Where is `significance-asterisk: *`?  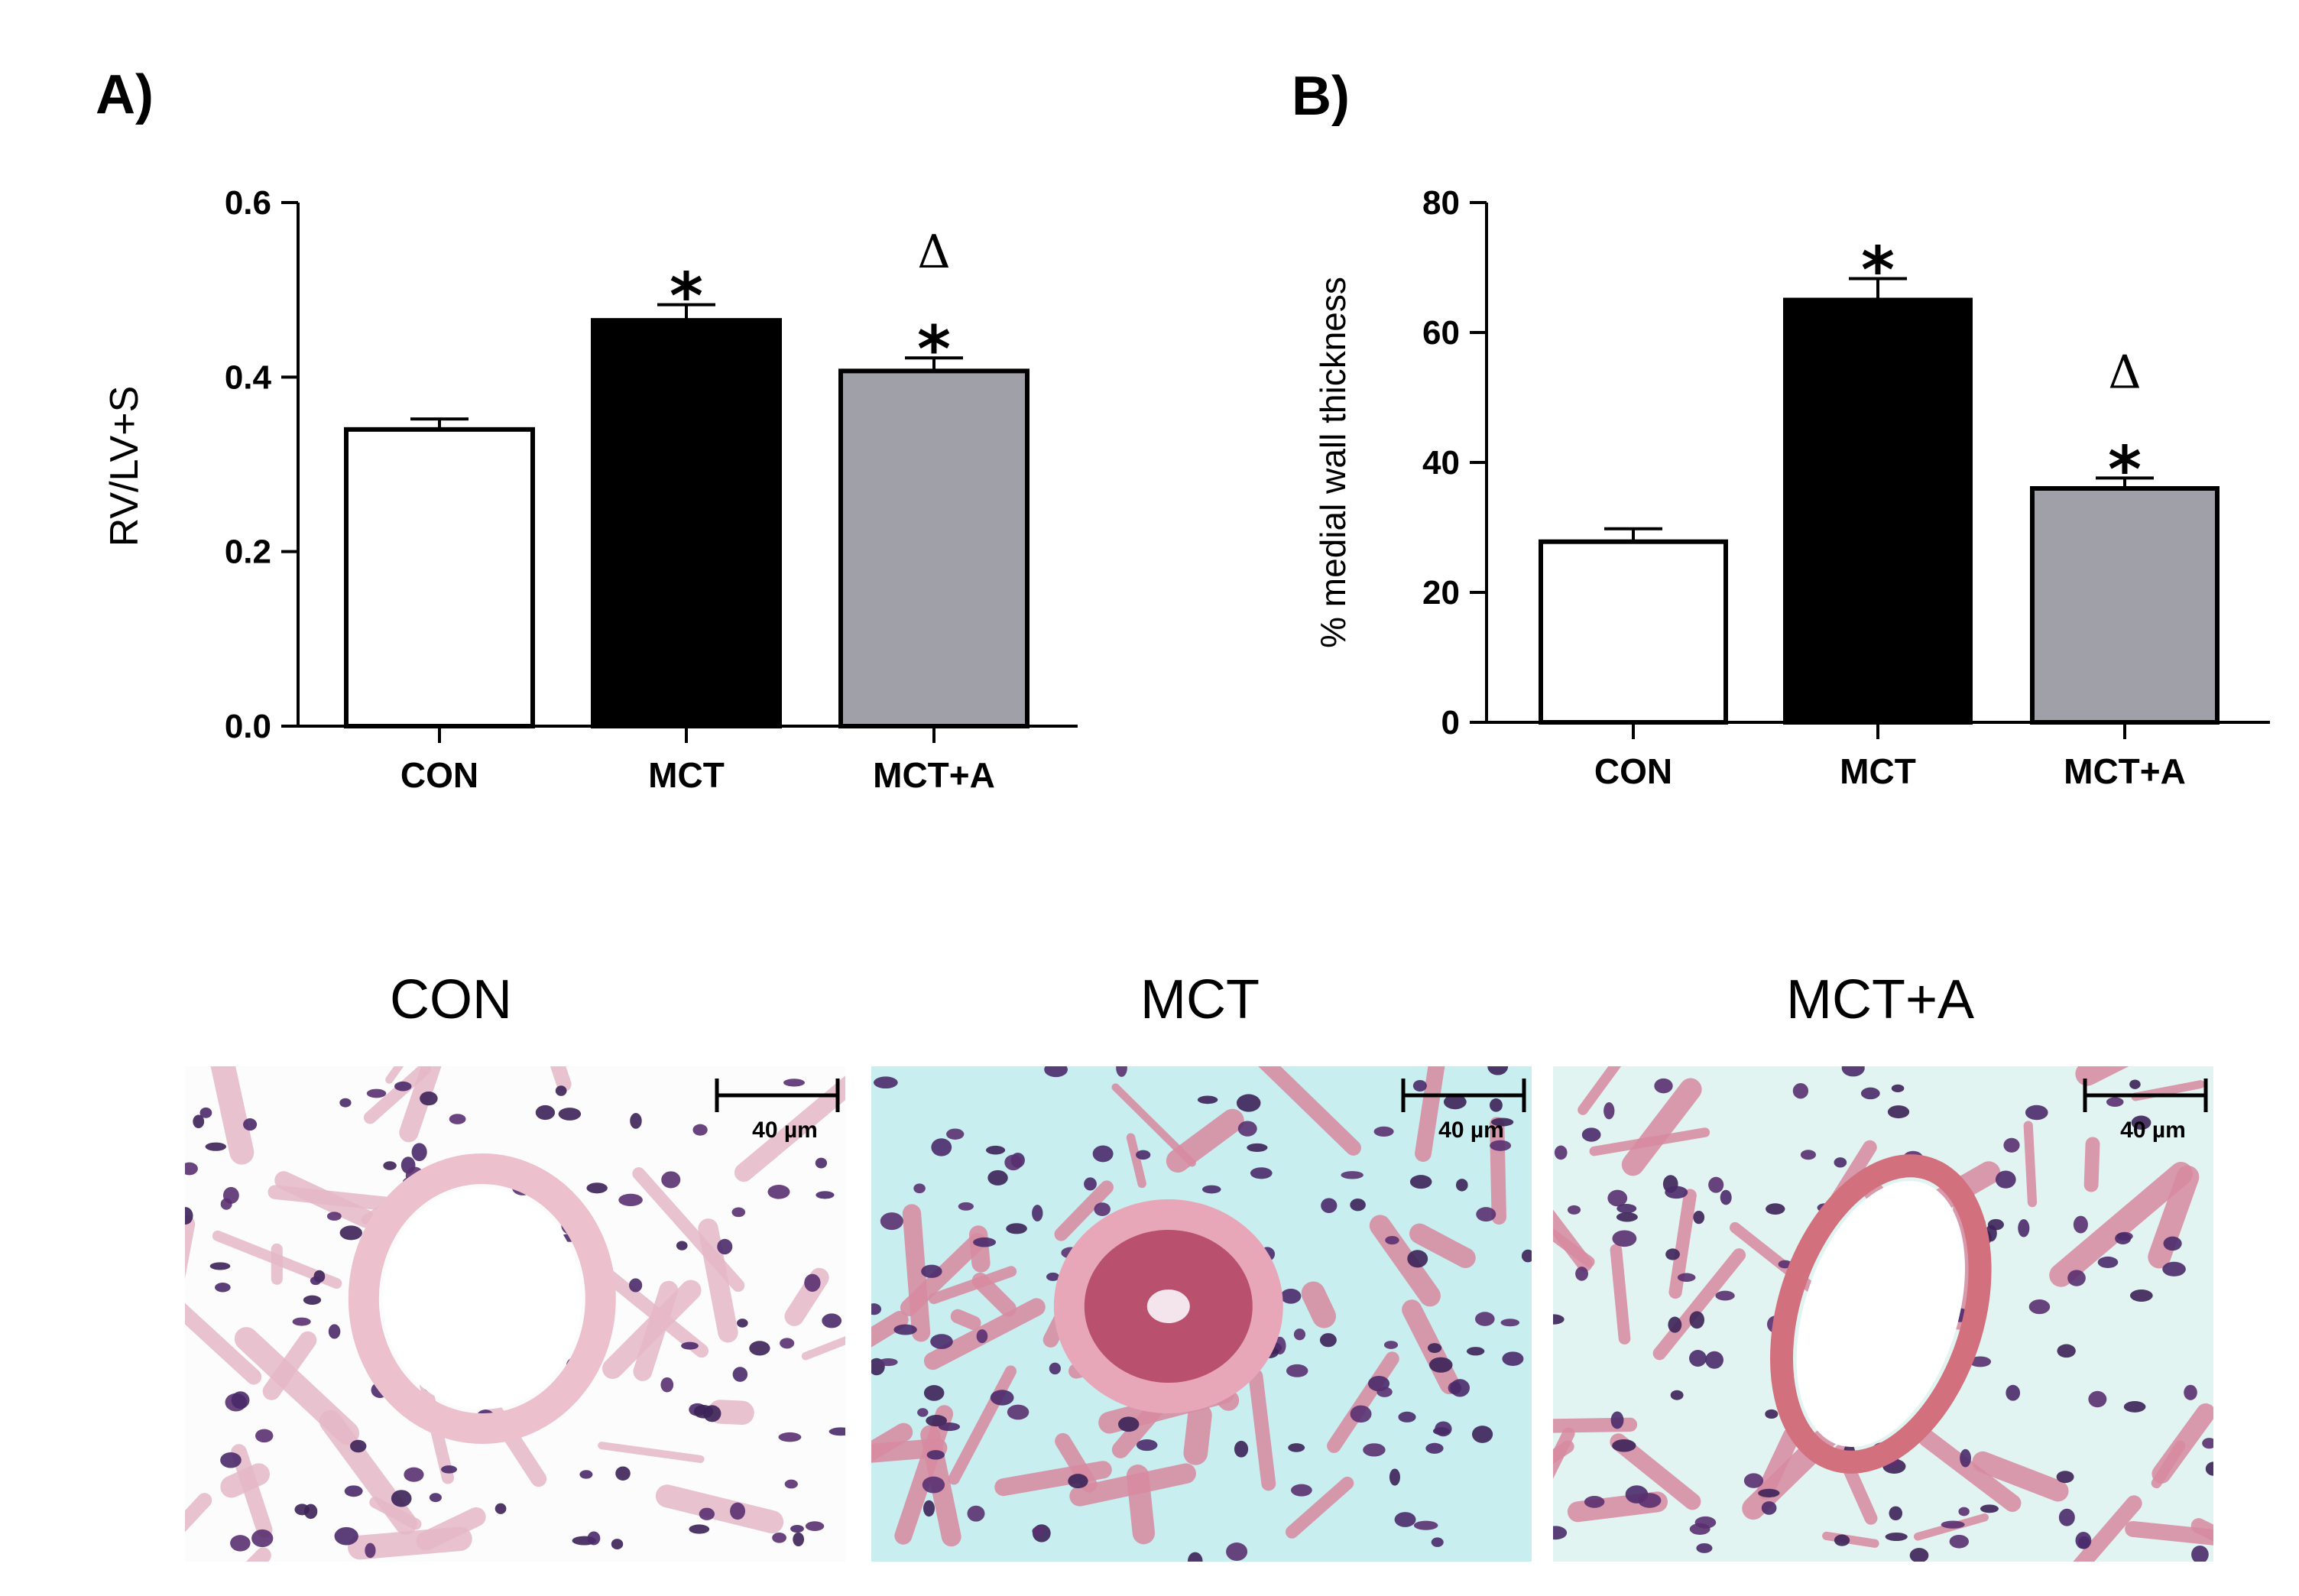
significance-asterisk: * is located at coordinates (934, 349).